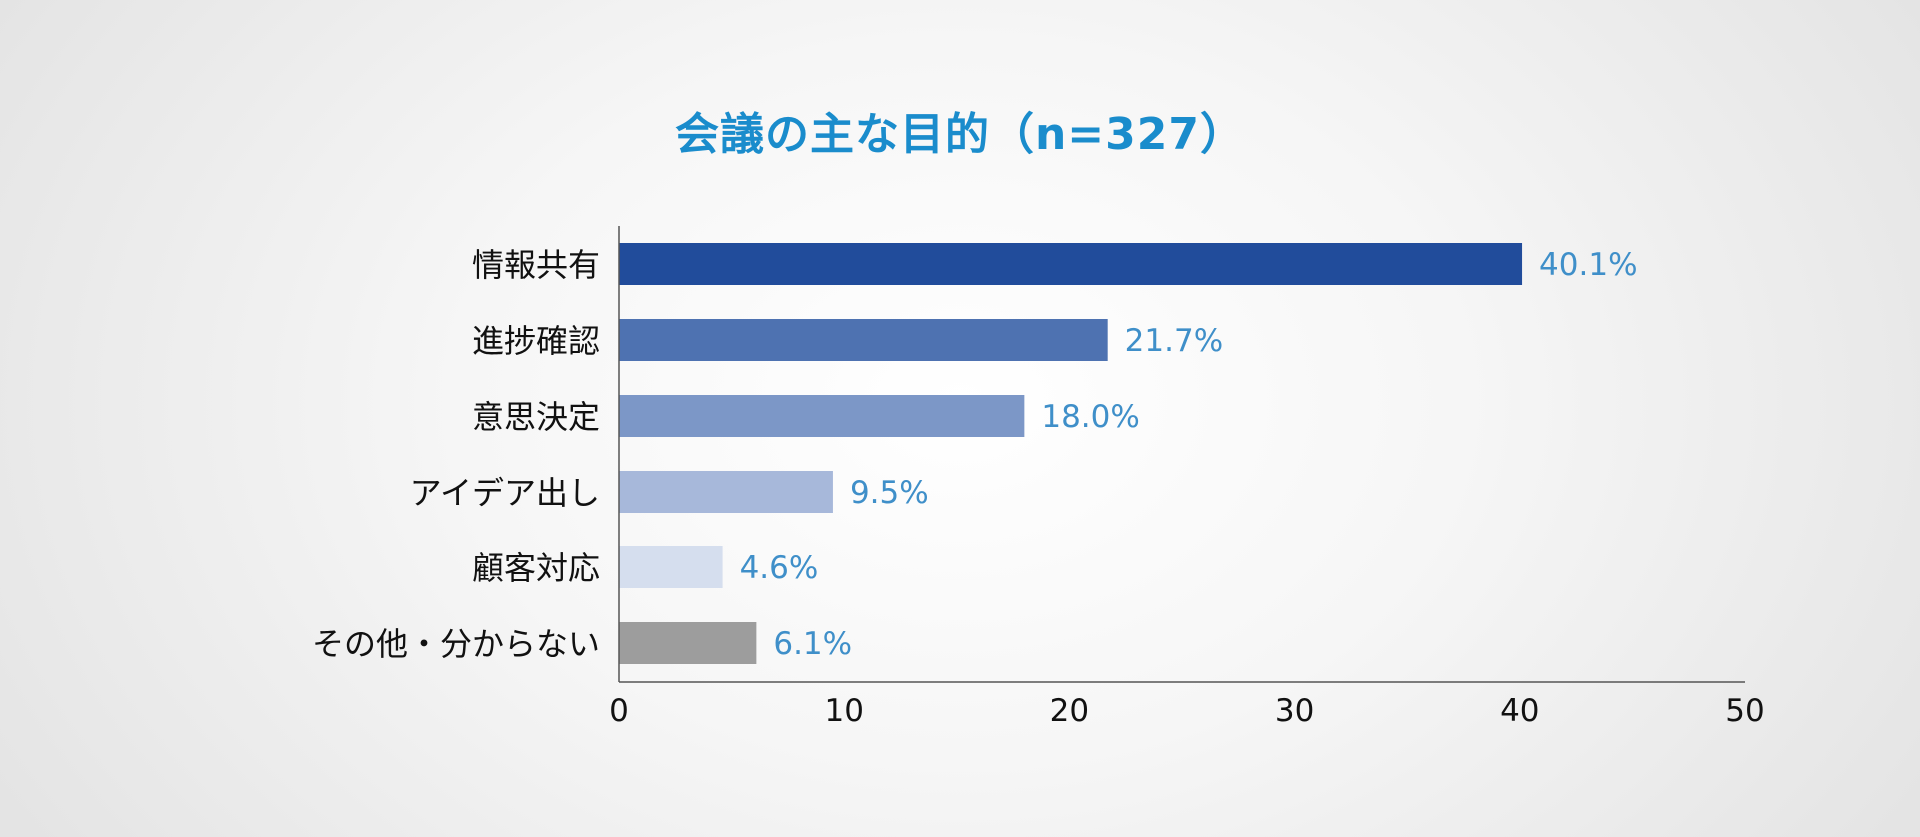  Describe the element at coordinates (536, 341) in the screenshot. I see `category-label-2: 進捗確認` at that location.